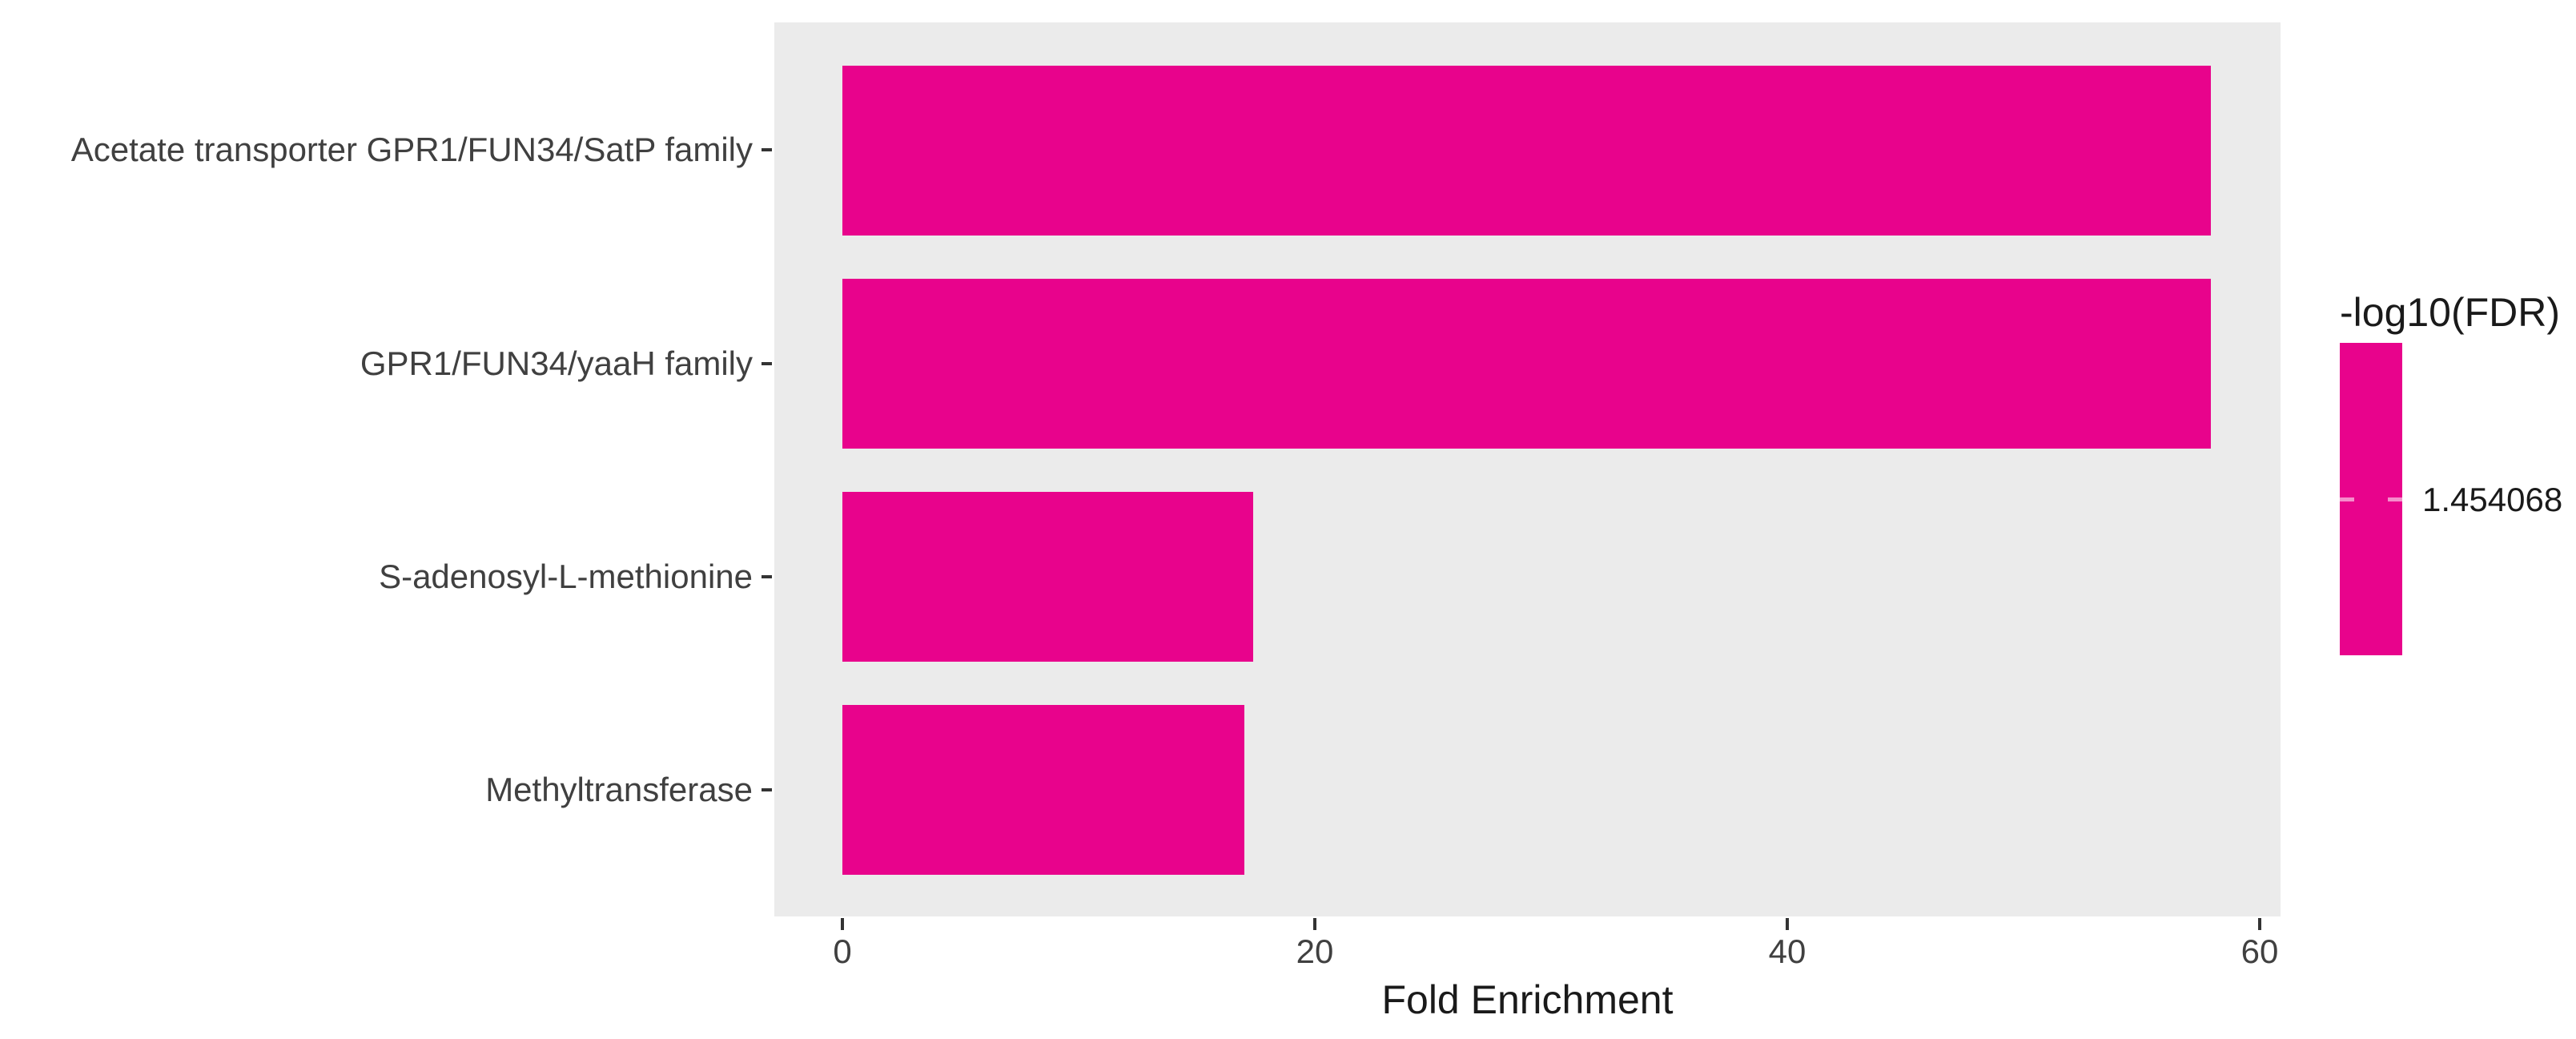  What do you see at coordinates (842, 951) in the screenshot?
I see `x-axis-tick-label-0: 0` at bounding box center [842, 951].